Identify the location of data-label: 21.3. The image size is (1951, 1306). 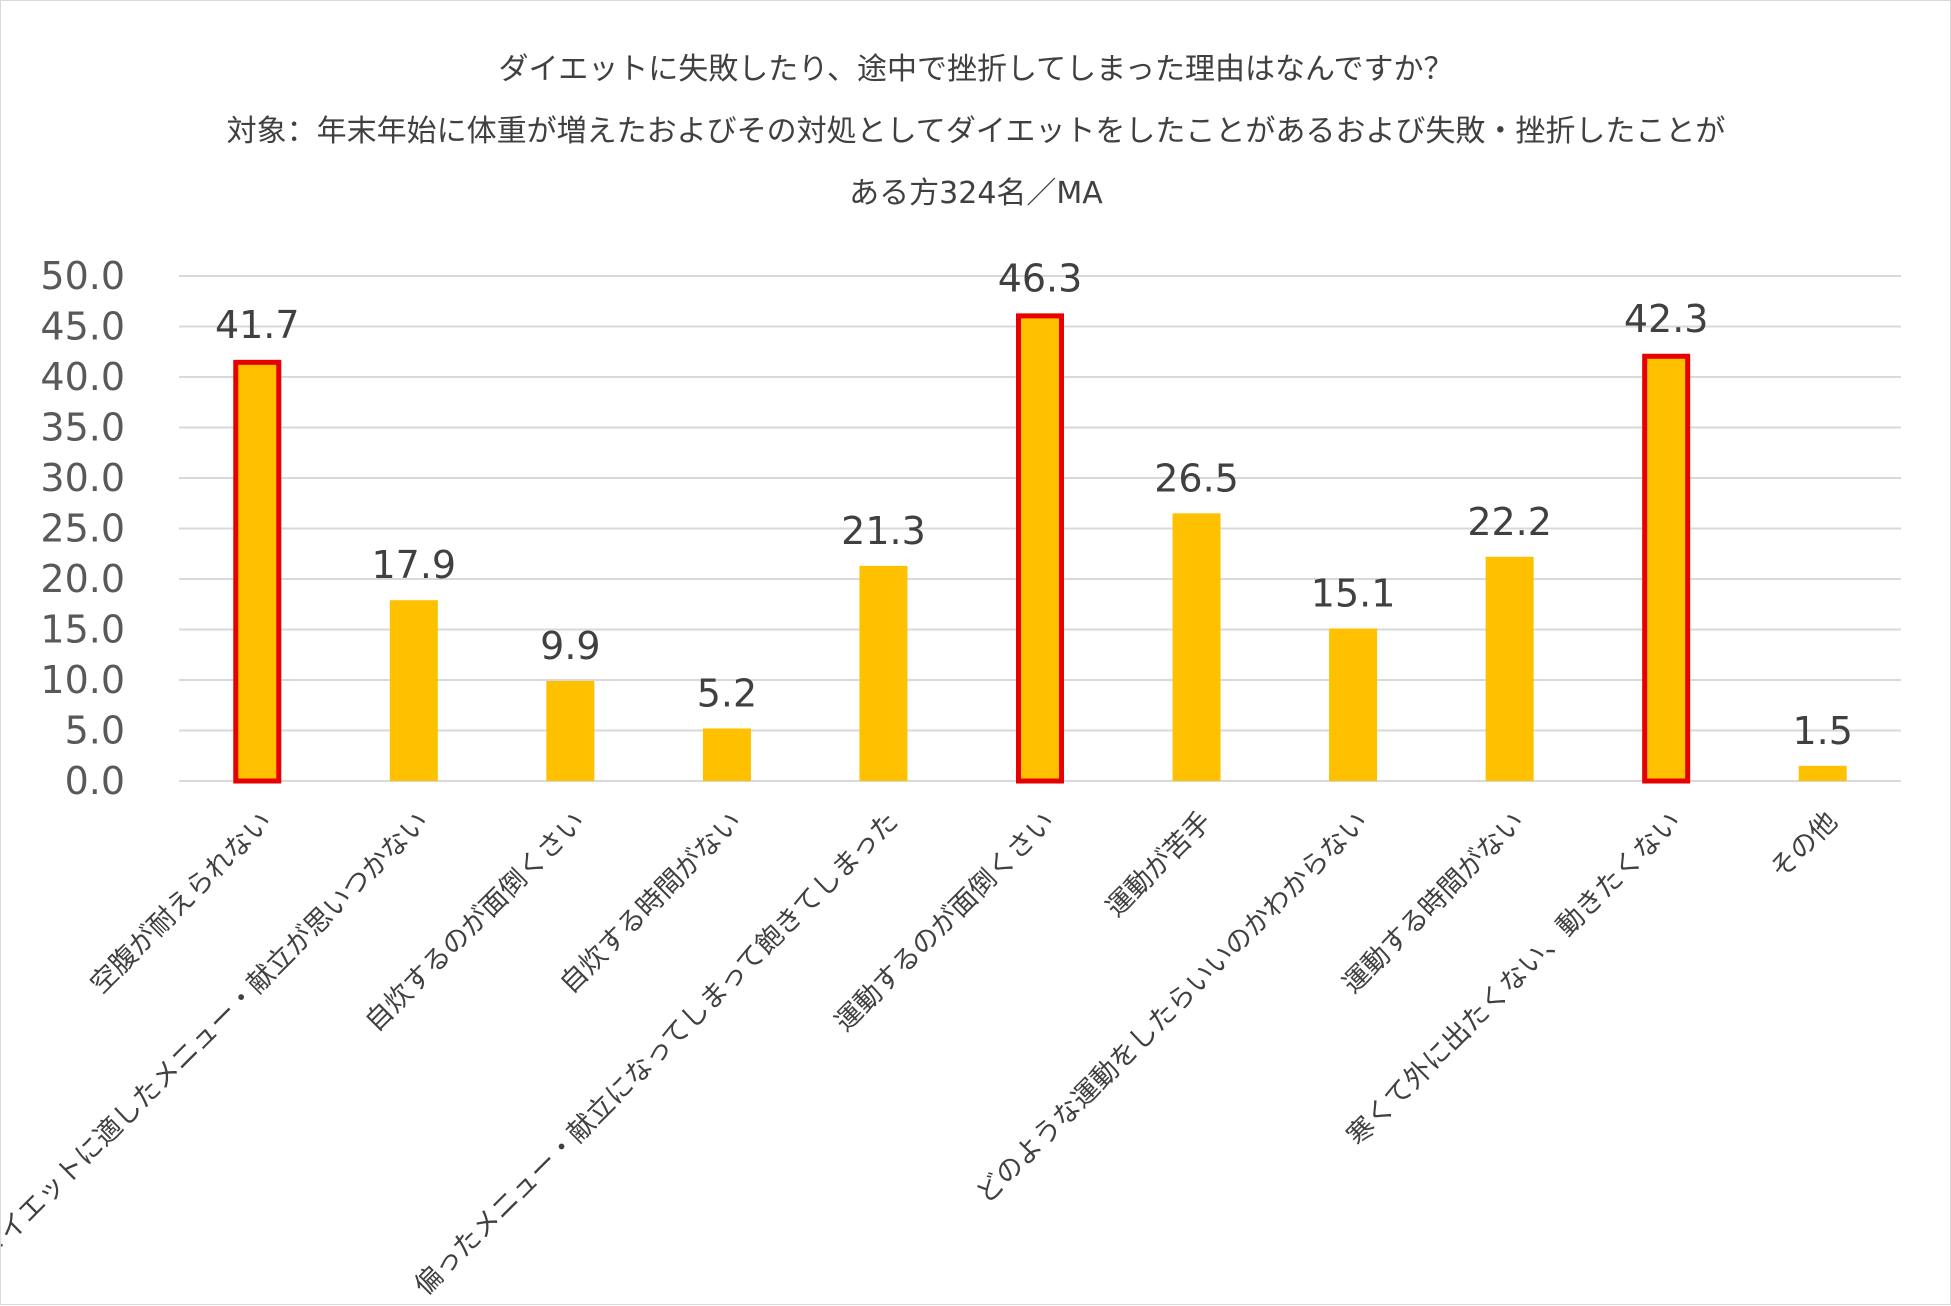
(883, 531).